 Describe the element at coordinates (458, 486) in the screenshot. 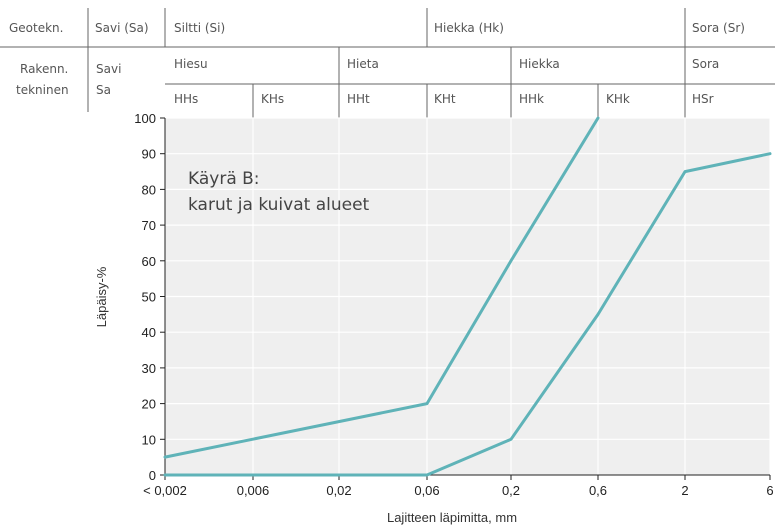

I see `x-tick-labels: < 0,002 0,006 0,02 0,06 0,2 0,6 2 6` at that location.